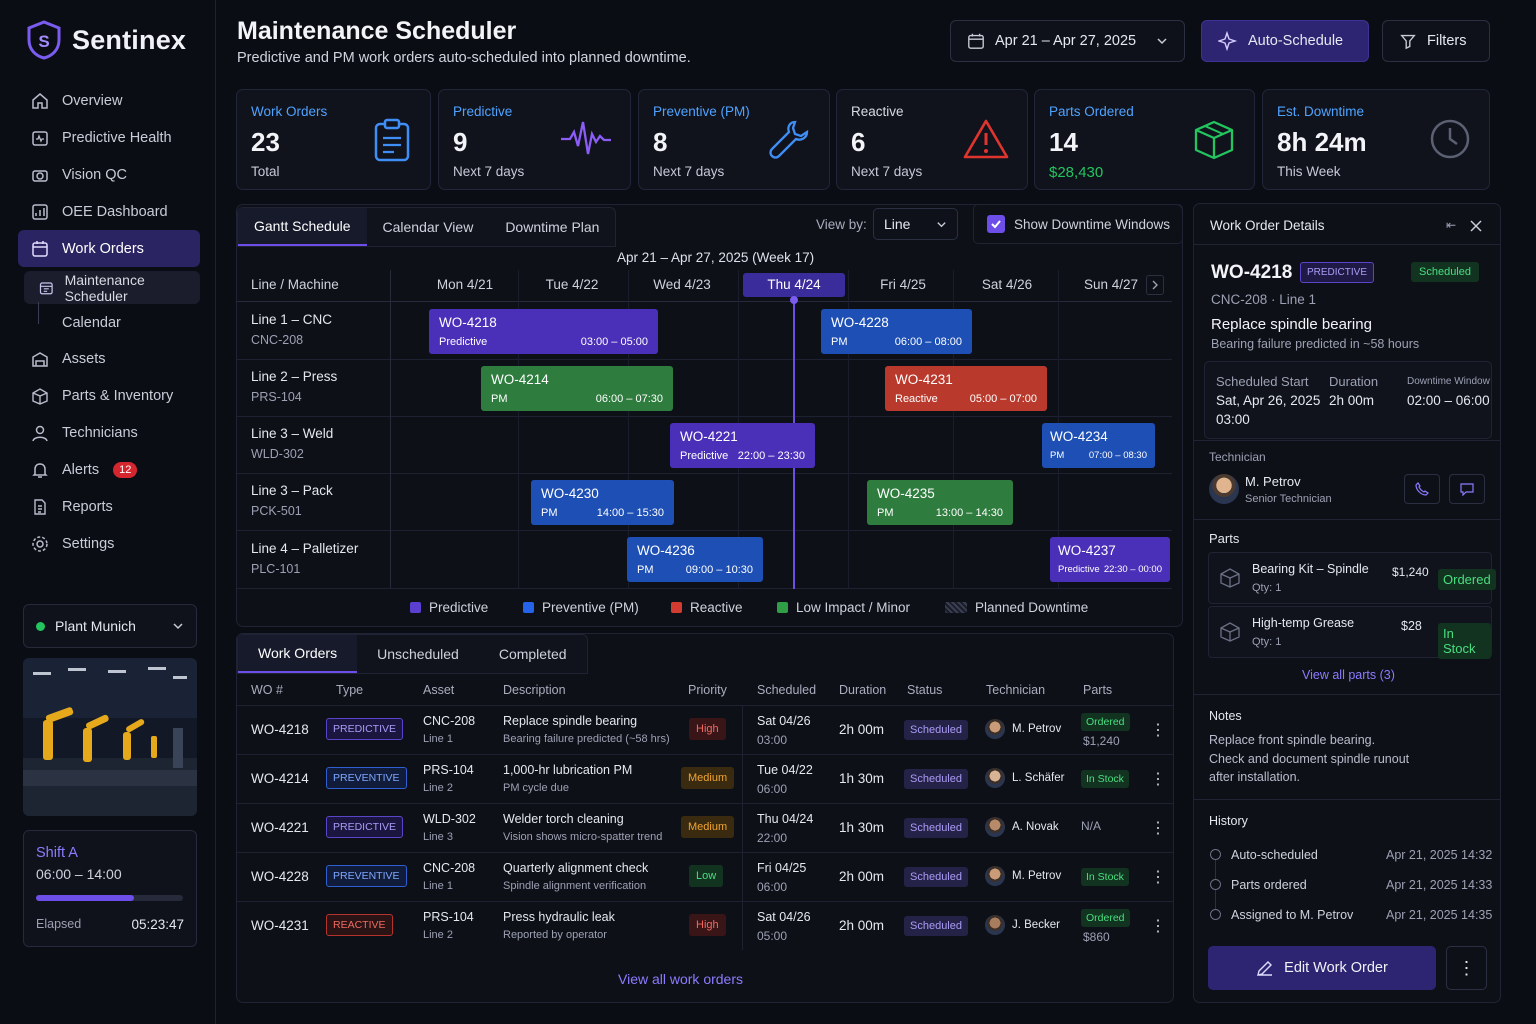 Image resolution: width=1536 pixels, height=1024 pixels. I want to click on gantt-bar-wo-4228: WO-4228 PM 06:00 – 08:00, so click(896, 331).